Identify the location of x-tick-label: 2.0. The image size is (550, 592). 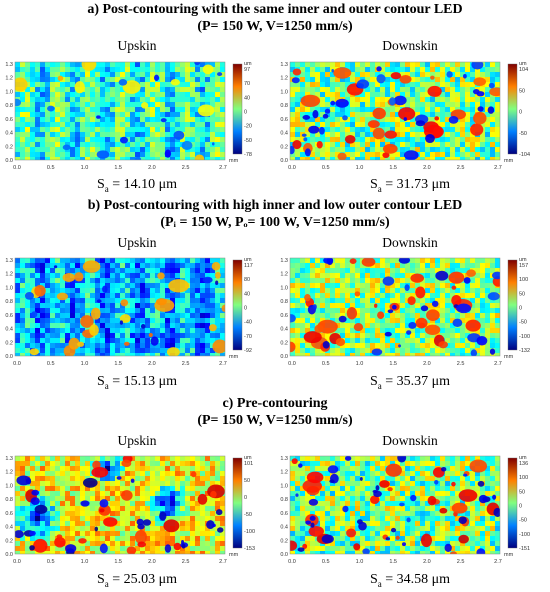
(152, 562).